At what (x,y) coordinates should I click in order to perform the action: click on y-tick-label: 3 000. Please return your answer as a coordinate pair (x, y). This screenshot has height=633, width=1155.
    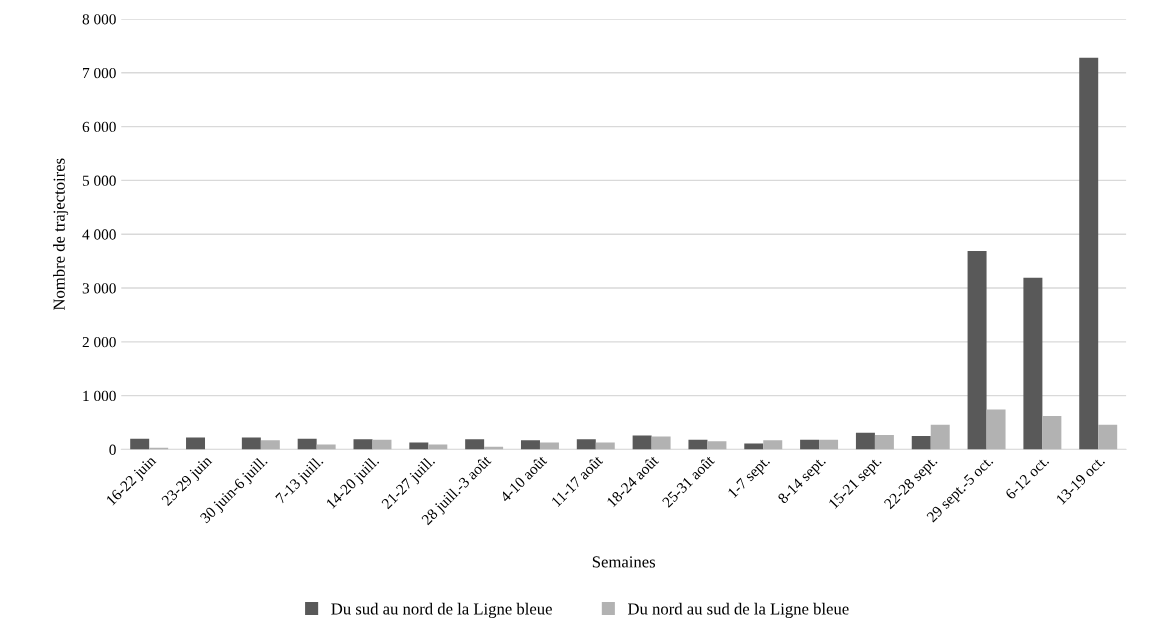
    Looking at the image, I should click on (99, 288).